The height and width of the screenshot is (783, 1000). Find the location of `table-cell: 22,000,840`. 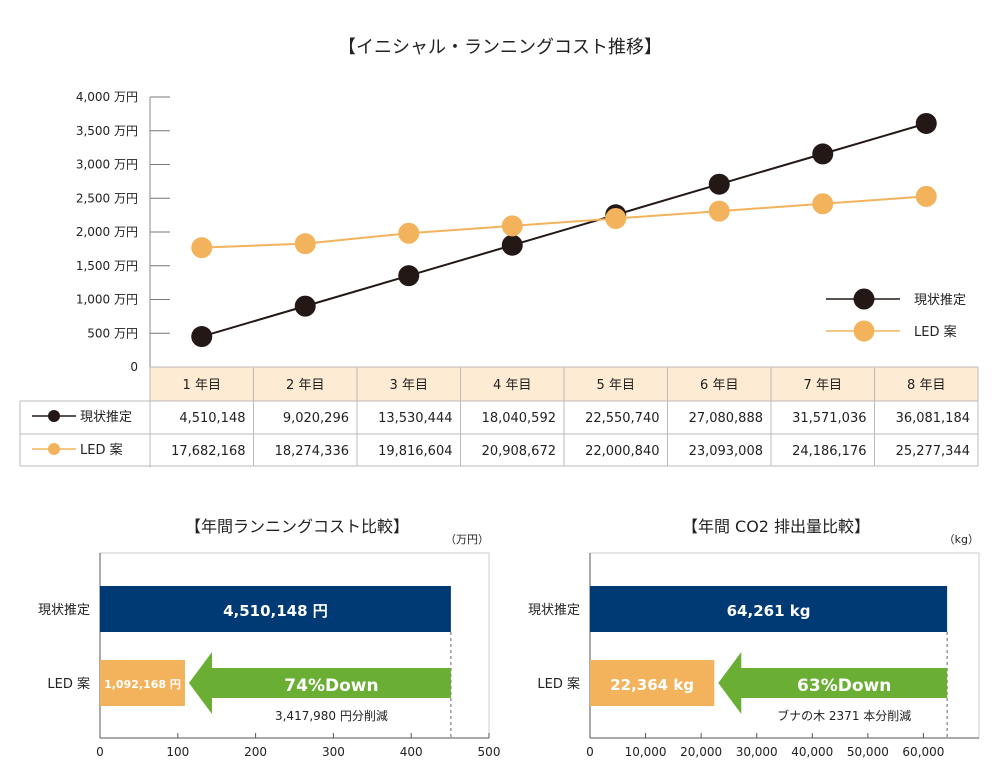

table-cell: 22,000,840 is located at coordinates (622, 451).